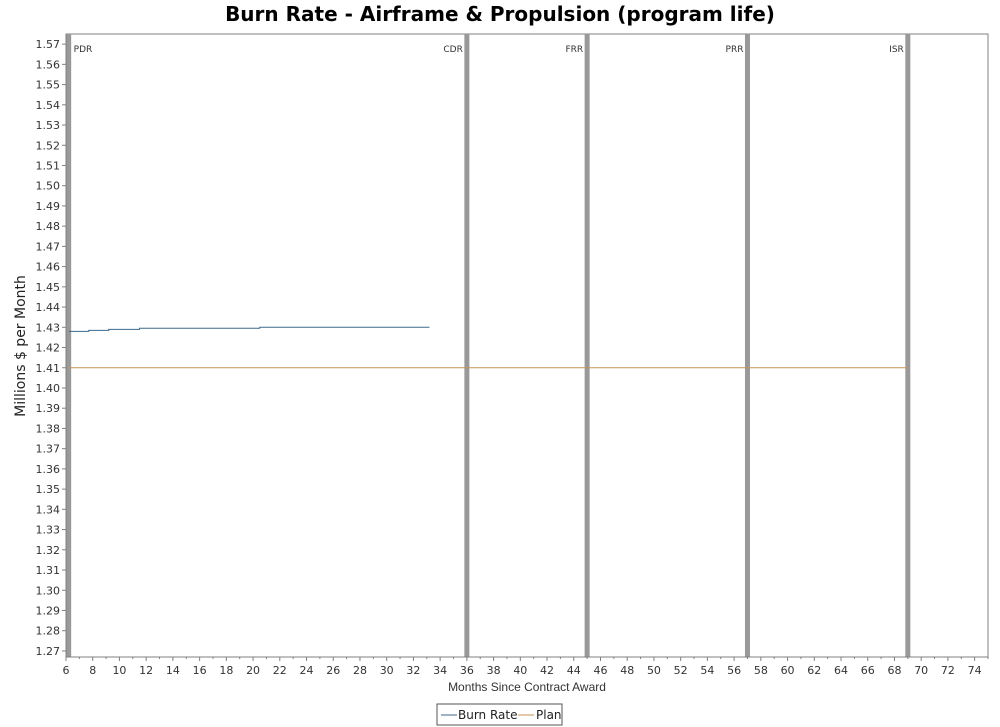 The width and height of the screenshot is (1000, 727). I want to click on x-tick-label: 26, so click(333, 670).